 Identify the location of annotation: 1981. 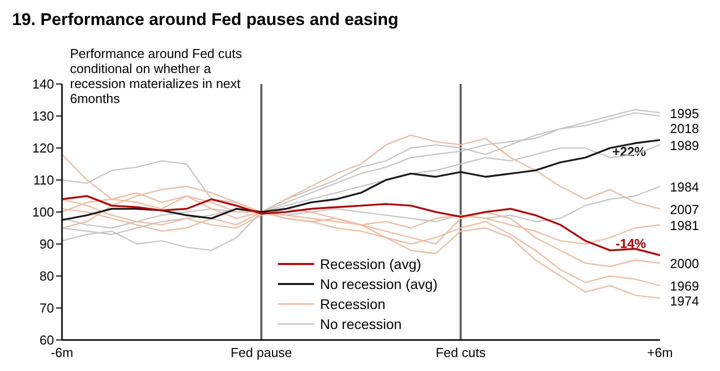
(684, 225).